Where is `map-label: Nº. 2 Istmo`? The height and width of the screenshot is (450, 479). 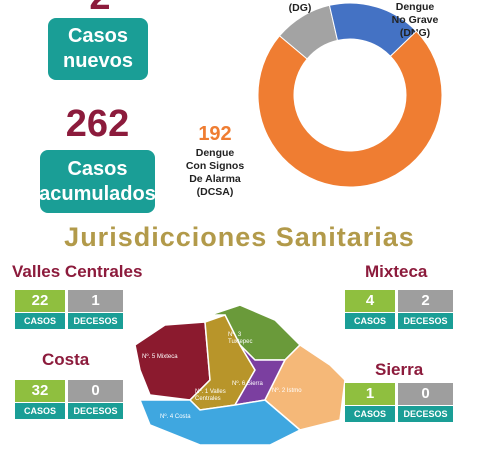 map-label: Nº. 2 Istmo is located at coordinates (287, 390).